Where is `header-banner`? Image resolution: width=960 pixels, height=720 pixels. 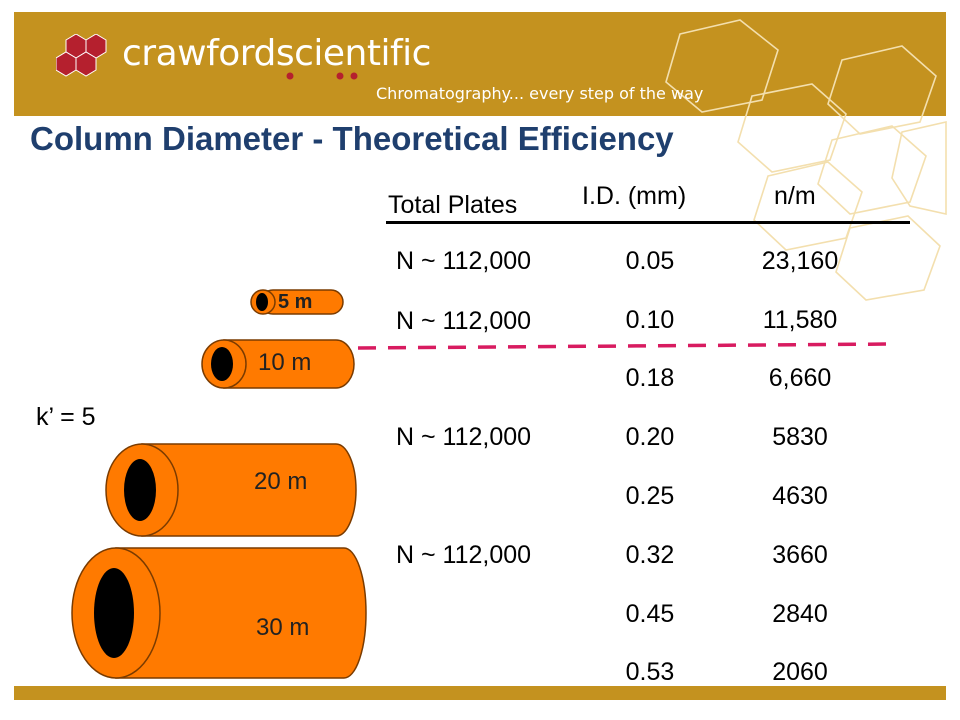 header-banner is located at coordinates (480, 64).